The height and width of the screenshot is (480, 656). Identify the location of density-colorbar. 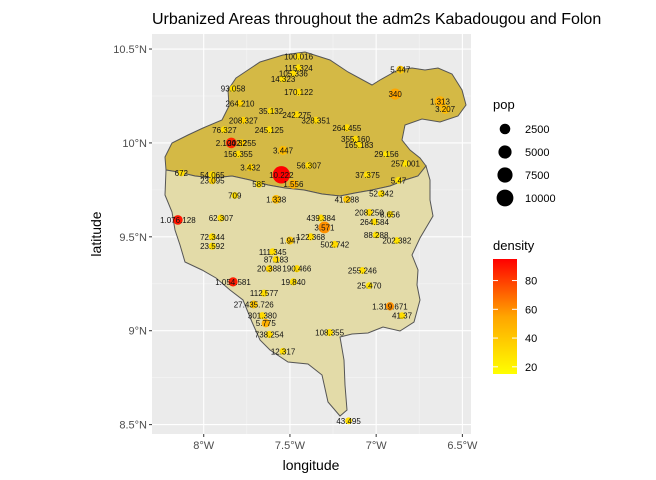
(505, 316).